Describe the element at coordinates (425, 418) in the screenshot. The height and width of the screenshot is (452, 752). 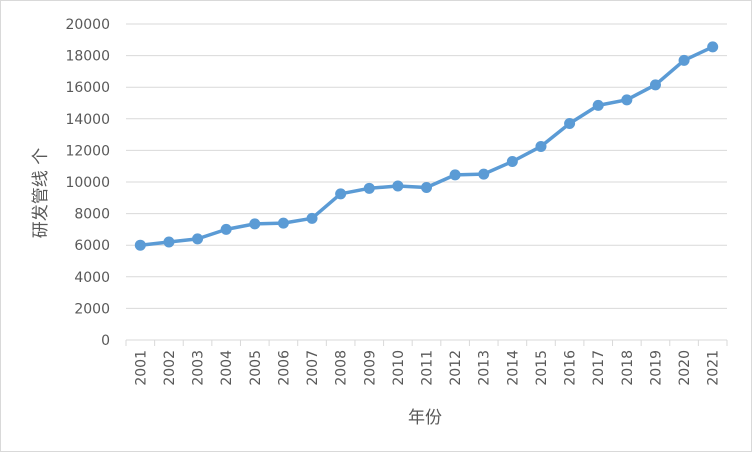
I see `x-axis-title: 年份` at that location.